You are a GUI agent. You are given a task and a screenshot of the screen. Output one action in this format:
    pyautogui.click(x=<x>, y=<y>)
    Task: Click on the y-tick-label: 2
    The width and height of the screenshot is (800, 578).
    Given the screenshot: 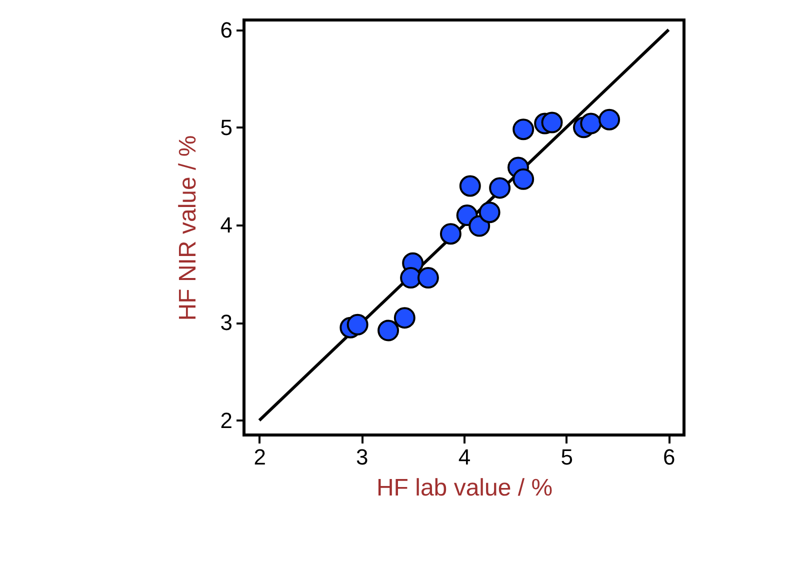 What is the action you would take?
    pyautogui.click(x=226, y=420)
    